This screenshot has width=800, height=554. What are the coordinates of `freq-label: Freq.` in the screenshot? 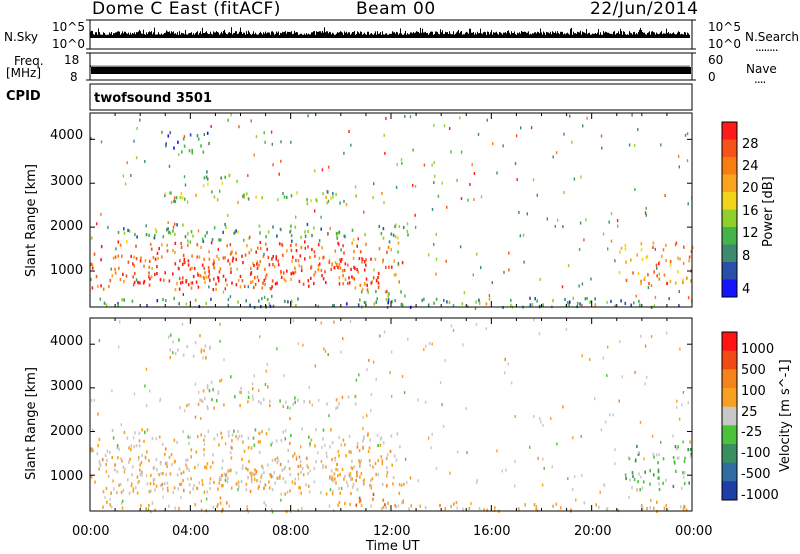 It's located at (29, 61).